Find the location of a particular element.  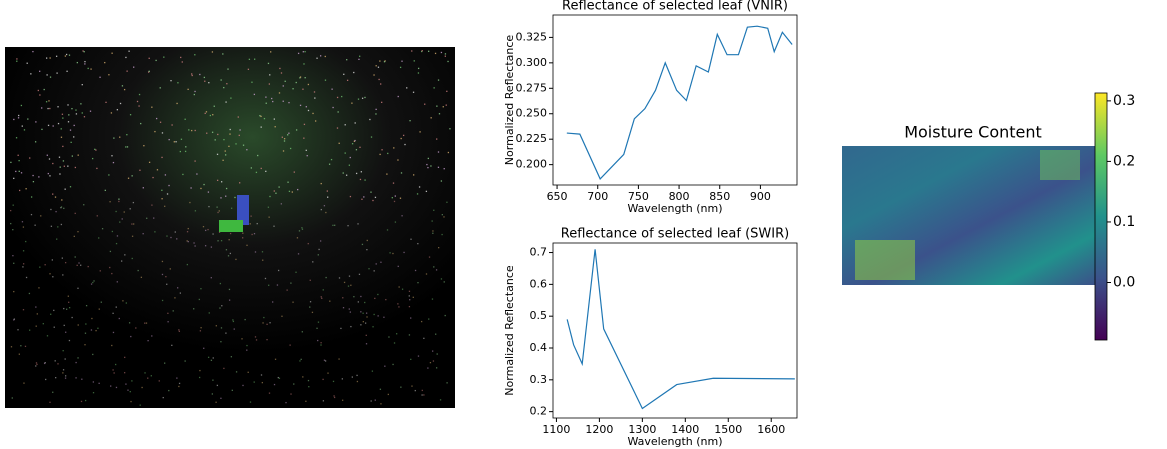

x-axis-label: Wavelength (nm) is located at coordinates (674, 441).